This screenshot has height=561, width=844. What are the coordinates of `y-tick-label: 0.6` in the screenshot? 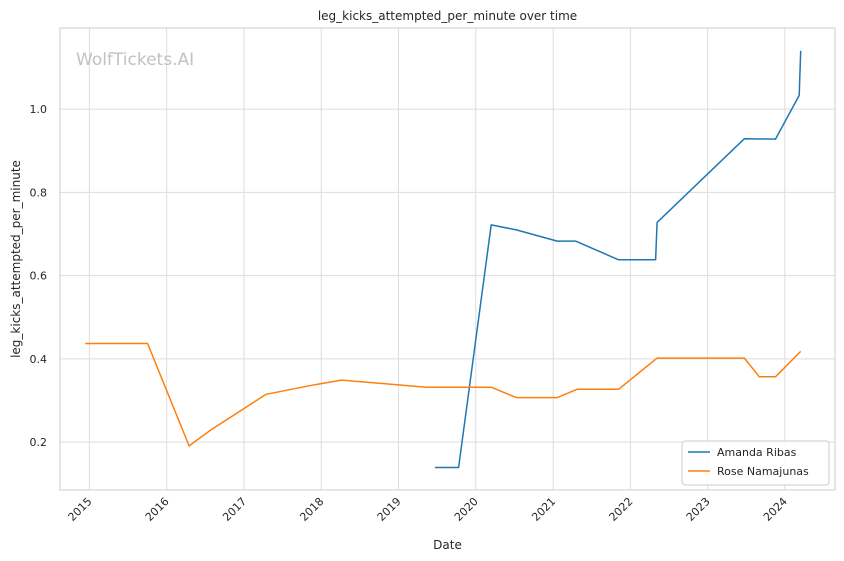 It's located at (39, 276).